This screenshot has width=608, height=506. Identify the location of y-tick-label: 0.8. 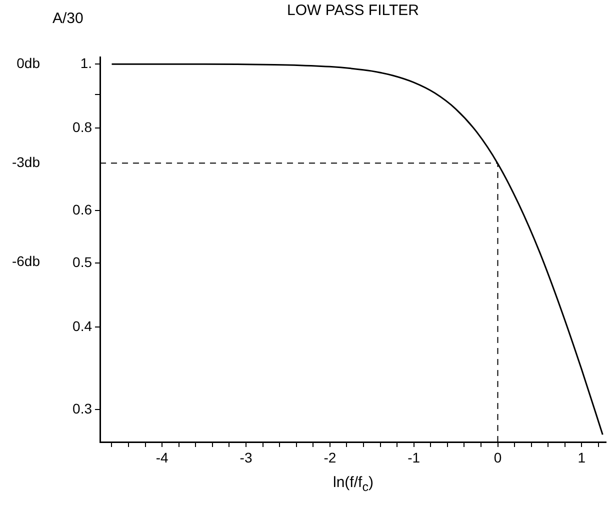
(82, 126).